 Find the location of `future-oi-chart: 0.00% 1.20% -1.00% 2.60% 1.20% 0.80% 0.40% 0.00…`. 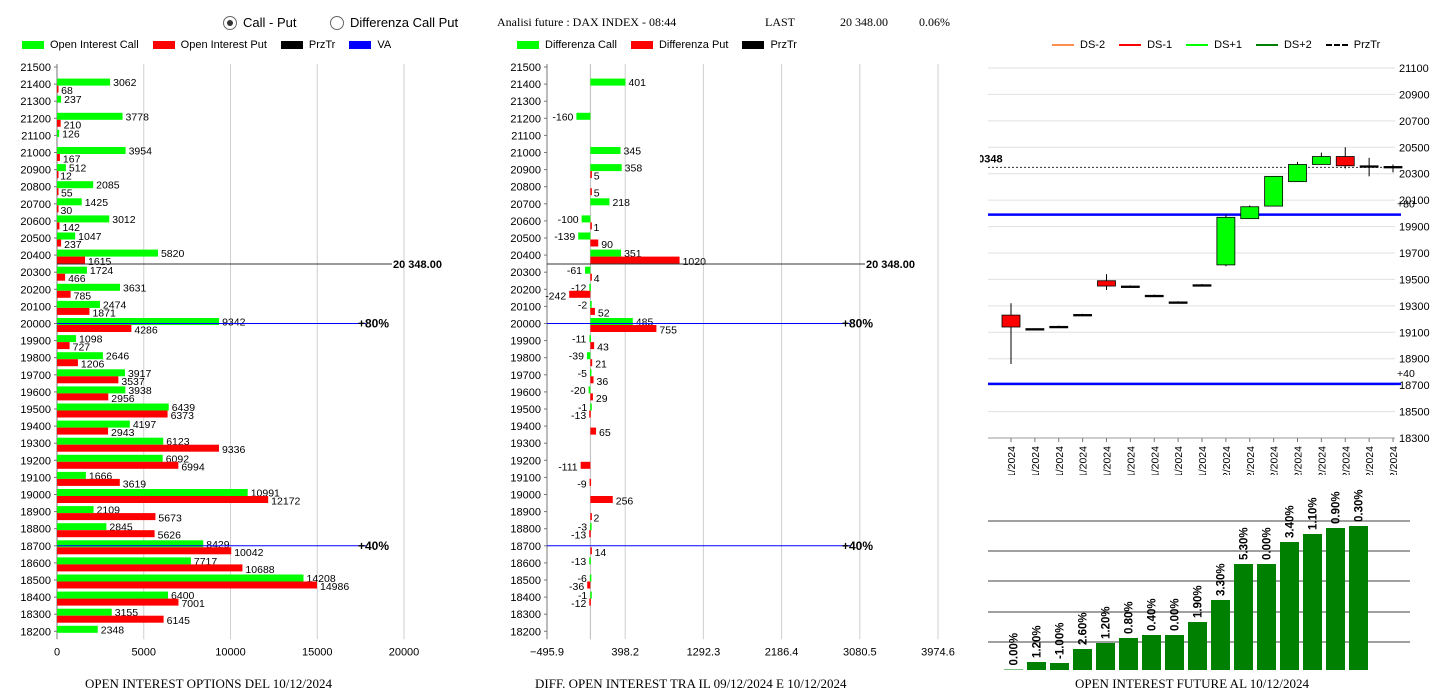

future-oi-chart: 0.00% 1.20% -1.00% 2.60% 1.20% 0.80% 0.40% 0.00… is located at coordinates (1199, 579).